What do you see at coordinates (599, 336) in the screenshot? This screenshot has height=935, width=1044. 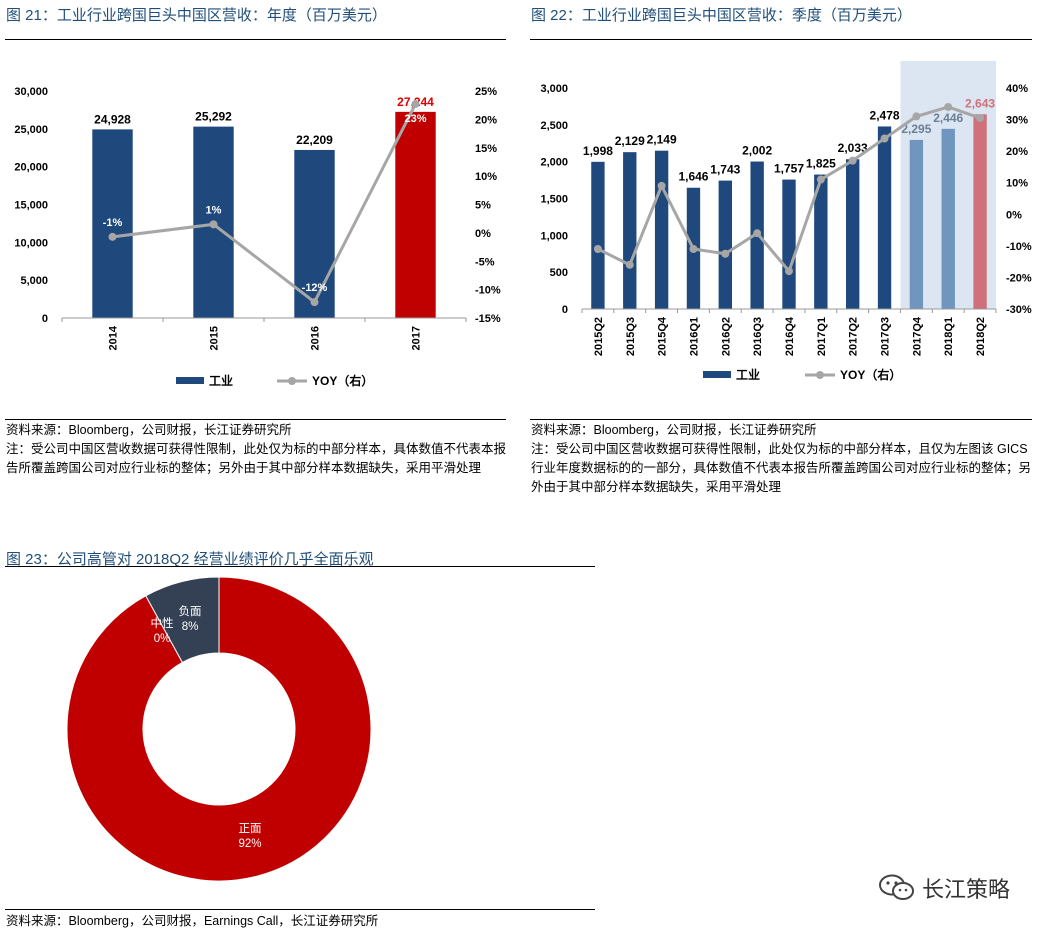 I see `category-label: 2015Q2` at bounding box center [599, 336].